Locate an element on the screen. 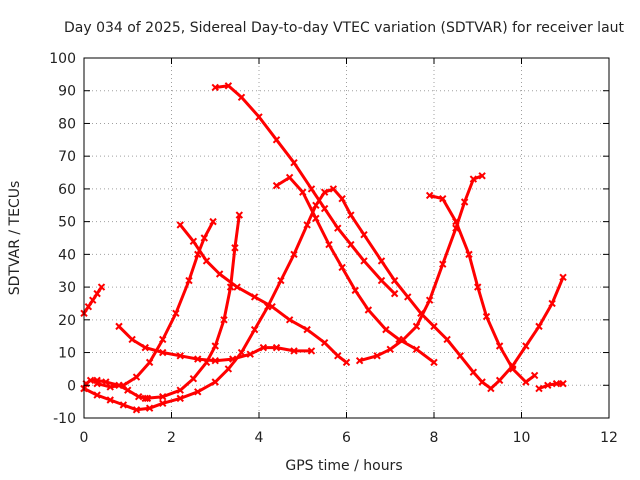 This screenshot has height=480, width=640. y-tick-label: 70 is located at coordinates (67, 157).